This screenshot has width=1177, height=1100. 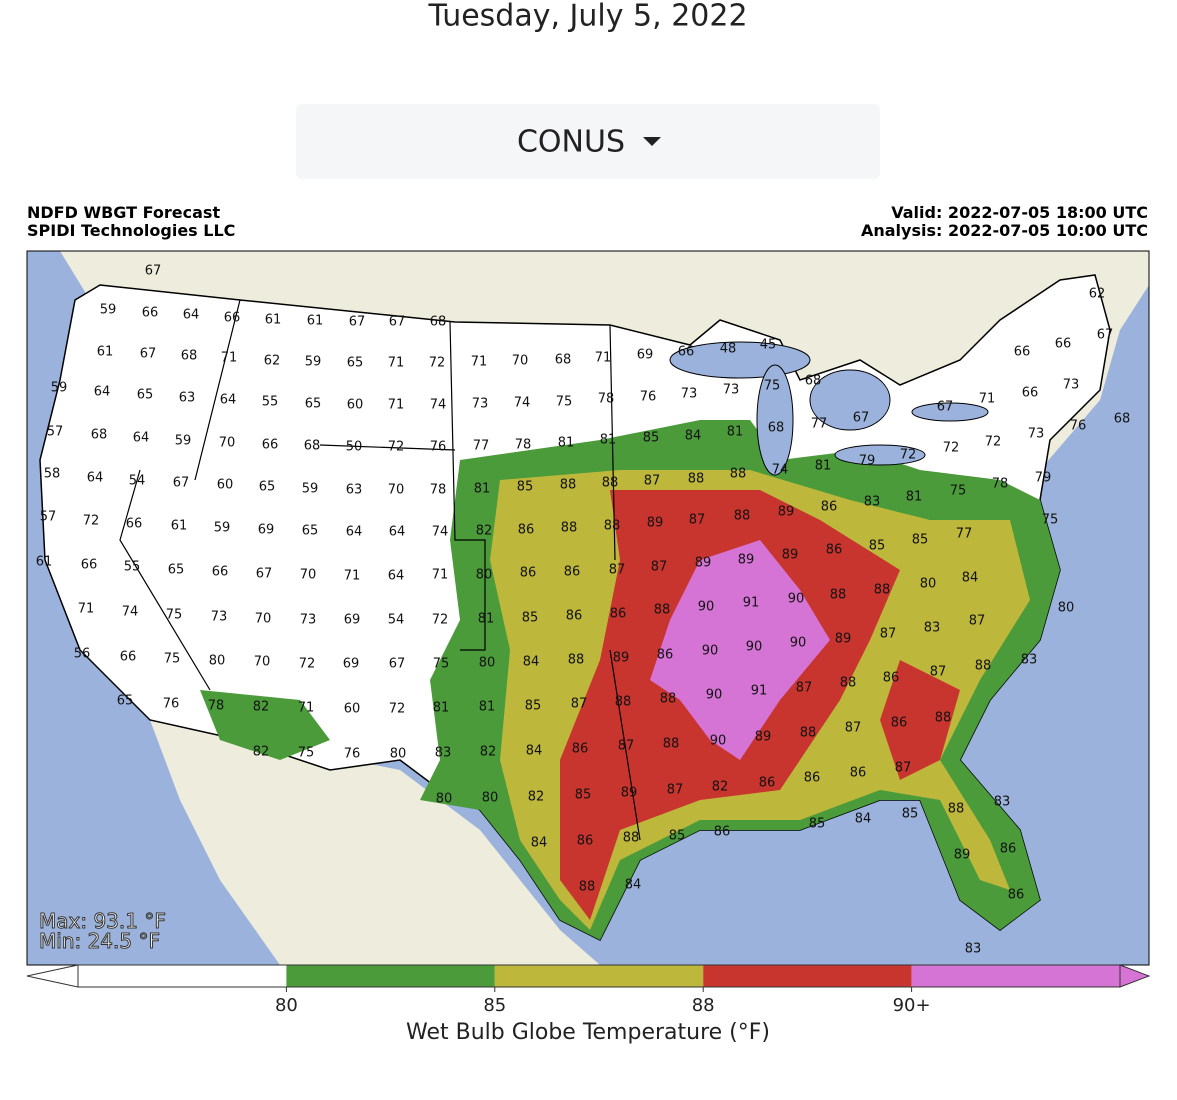 I want to click on station-value: 64, so click(x=191, y=315).